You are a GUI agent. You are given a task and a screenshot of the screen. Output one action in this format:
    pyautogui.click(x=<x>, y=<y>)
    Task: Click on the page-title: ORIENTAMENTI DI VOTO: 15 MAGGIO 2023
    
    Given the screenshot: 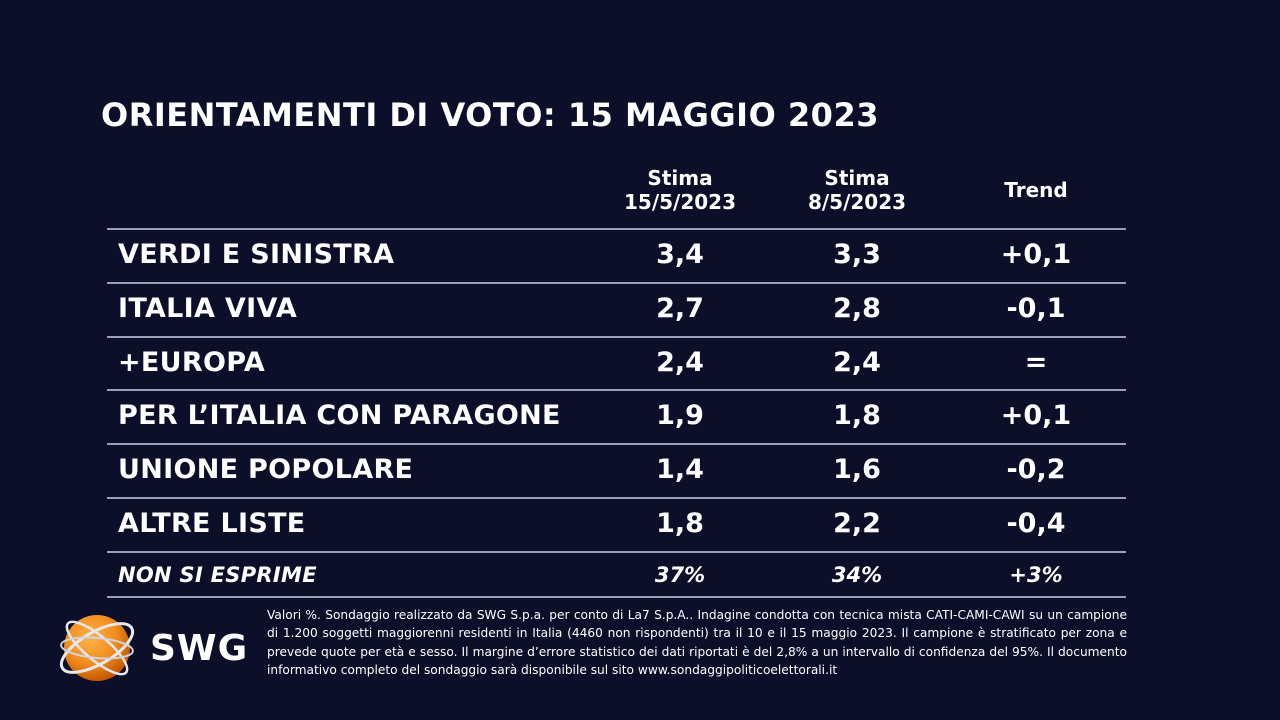 What is the action you would take?
    pyautogui.click(x=490, y=115)
    